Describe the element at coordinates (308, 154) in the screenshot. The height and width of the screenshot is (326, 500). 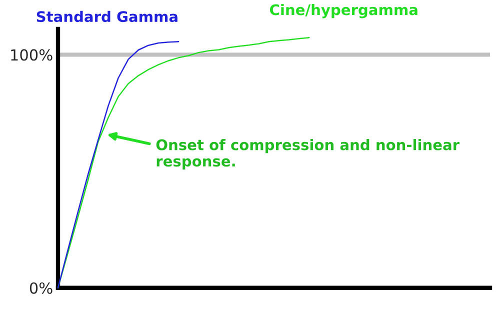
I see `annotation: Onset of compression and non-linear response.` at that location.